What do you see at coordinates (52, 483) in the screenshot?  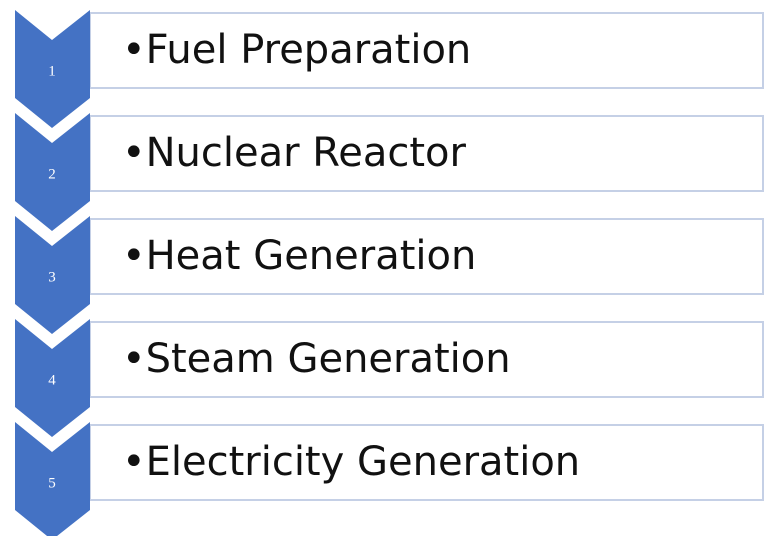 I see `step-number: 5` at bounding box center [52, 483].